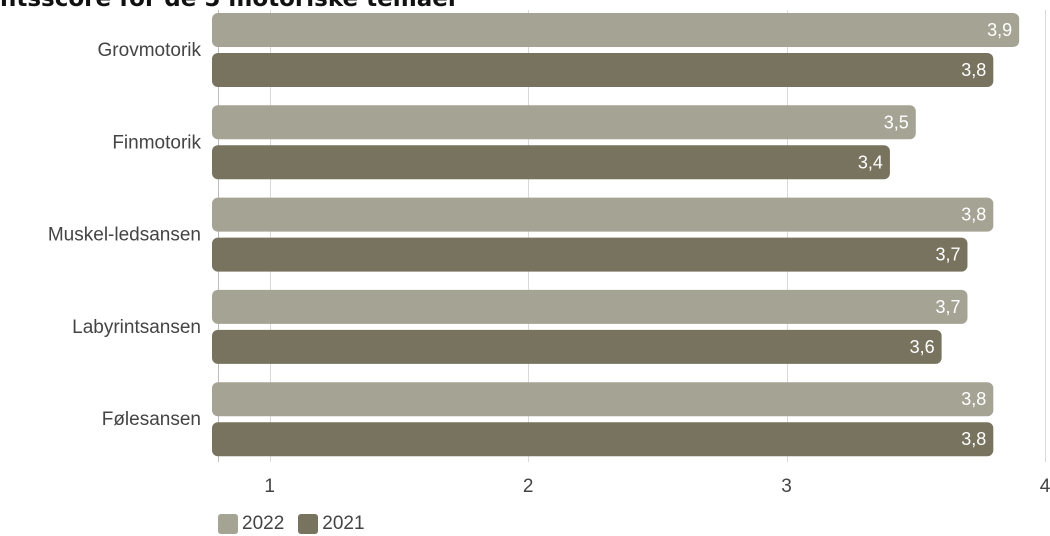  What do you see at coordinates (1045, 486) in the screenshot?
I see `x-tick-label-4: 4` at bounding box center [1045, 486].